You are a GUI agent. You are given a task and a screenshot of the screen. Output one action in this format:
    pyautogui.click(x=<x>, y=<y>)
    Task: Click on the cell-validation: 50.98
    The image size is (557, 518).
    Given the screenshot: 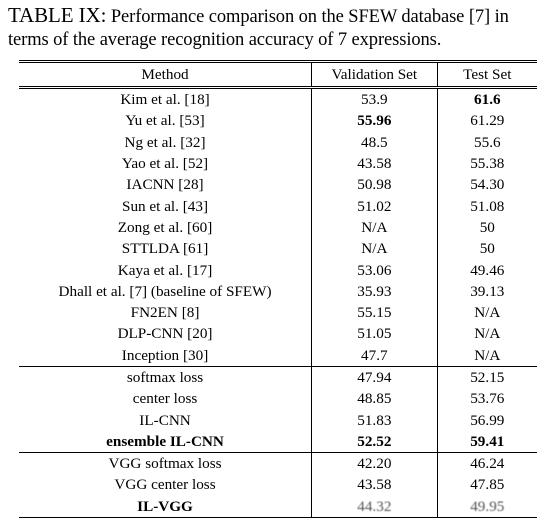 What is the action you would take?
    pyautogui.click(x=374, y=185)
    